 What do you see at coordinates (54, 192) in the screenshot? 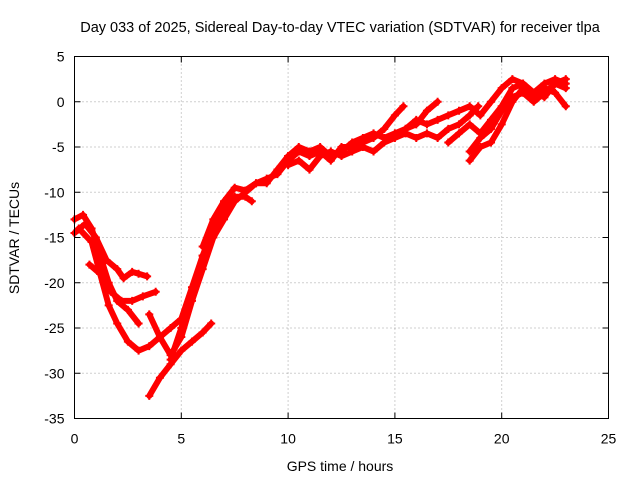
I see `y-tick-label: -10` at bounding box center [54, 192].